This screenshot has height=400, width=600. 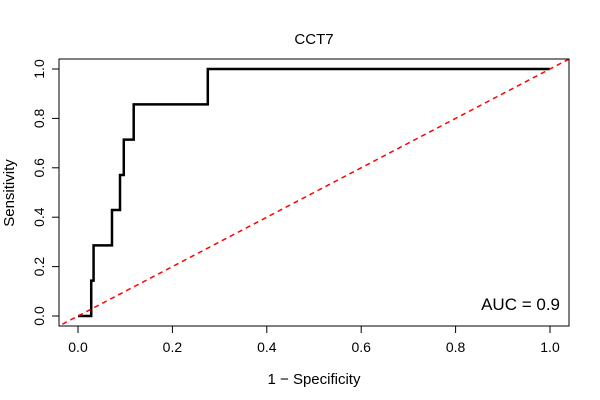 I want to click on y-tick-label: 0.4, so click(x=39, y=217).